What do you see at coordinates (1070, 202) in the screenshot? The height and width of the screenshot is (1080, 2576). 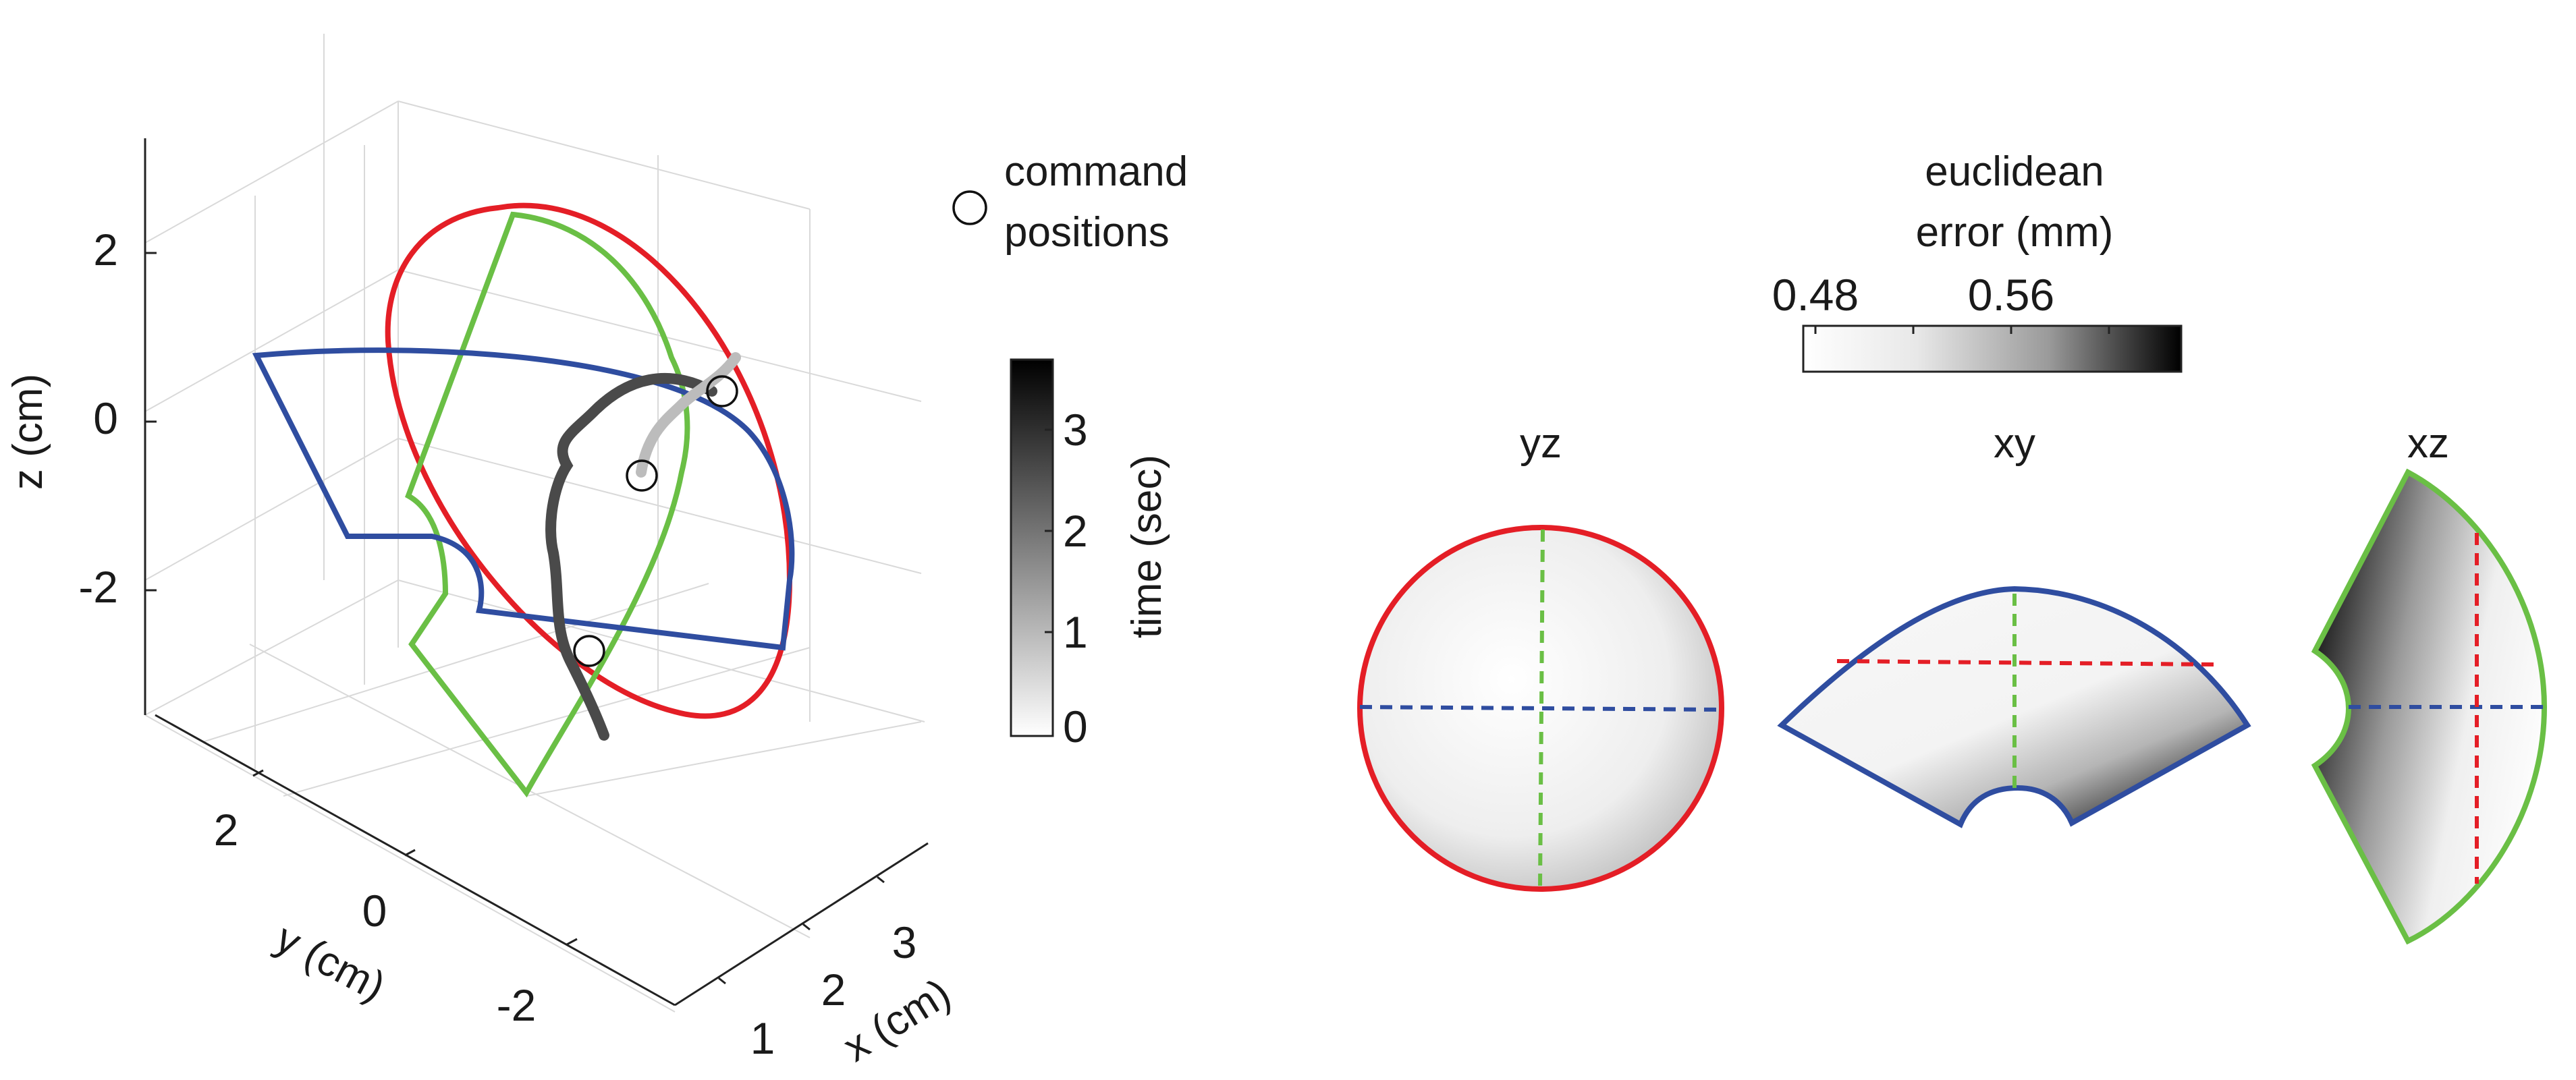 I see `legend: command positions` at bounding box center [1070, 202].